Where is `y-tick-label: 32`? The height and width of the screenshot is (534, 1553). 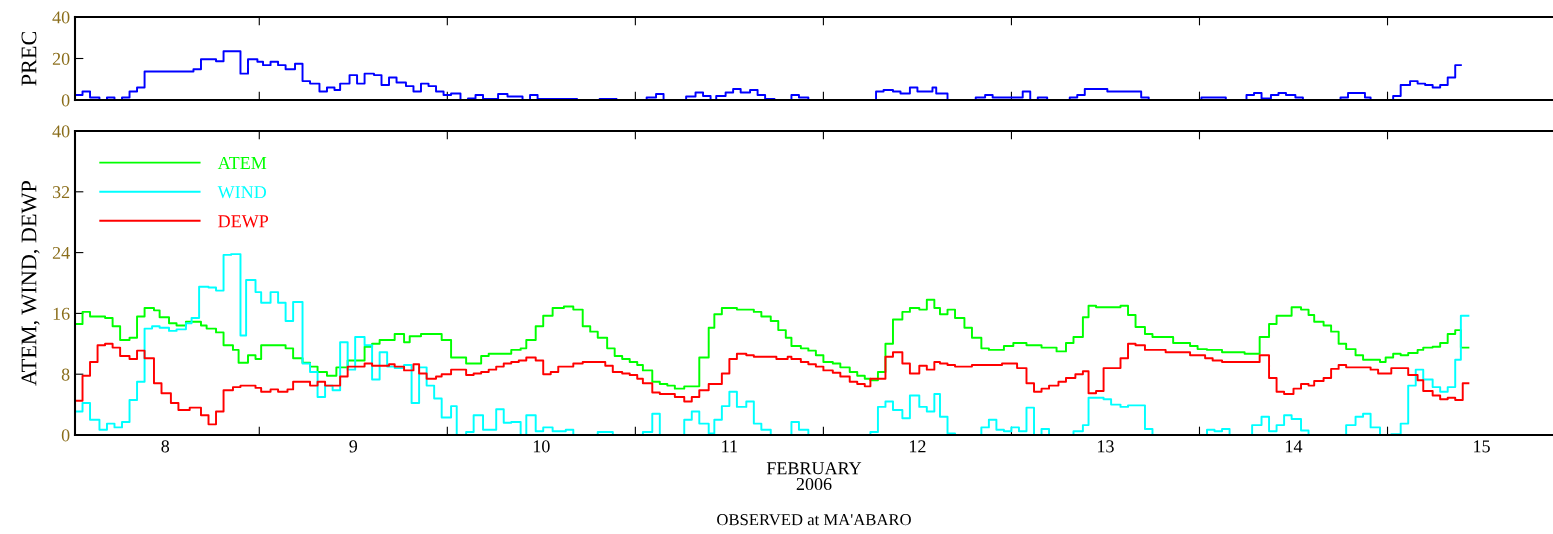
y-tick-label: 32 is located at coordinates (61, 192).